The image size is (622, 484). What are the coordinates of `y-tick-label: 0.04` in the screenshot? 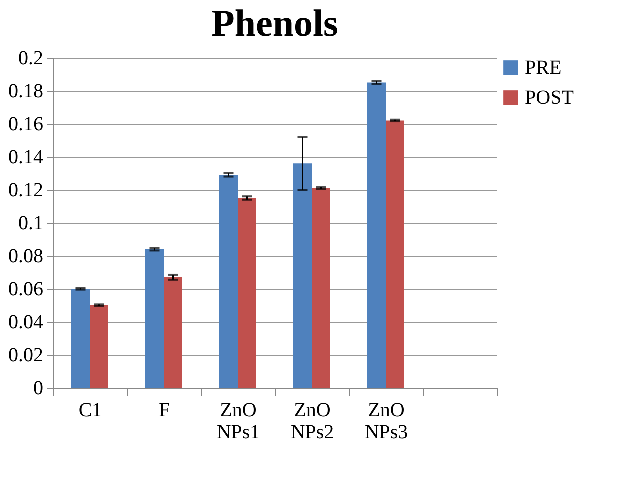 It's located at (26, 323).